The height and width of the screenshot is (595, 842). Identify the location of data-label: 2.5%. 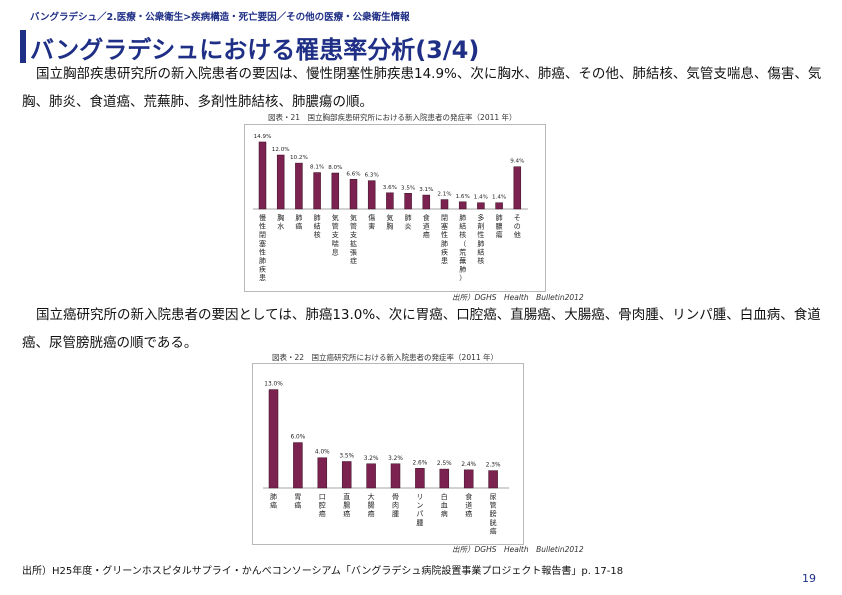
(444, 464).